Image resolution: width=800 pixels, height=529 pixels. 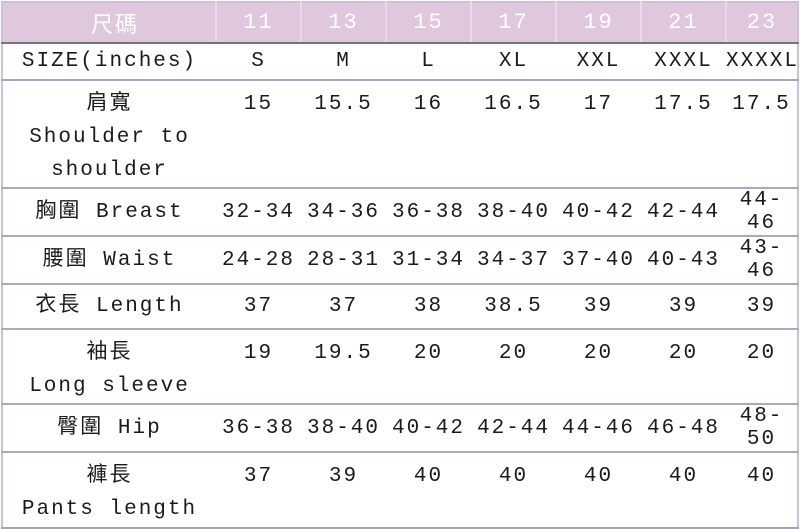 I want to click on header-row: 尺碼 11 13 15 17 19 21 23, so click(x=400, y=23).